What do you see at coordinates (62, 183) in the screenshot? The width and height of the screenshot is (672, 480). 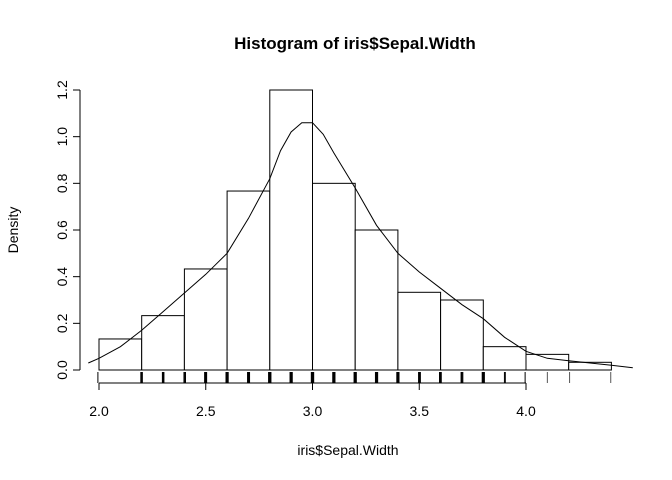 I see `y-tick-label: 0.8` at bounding box center [62, 183].